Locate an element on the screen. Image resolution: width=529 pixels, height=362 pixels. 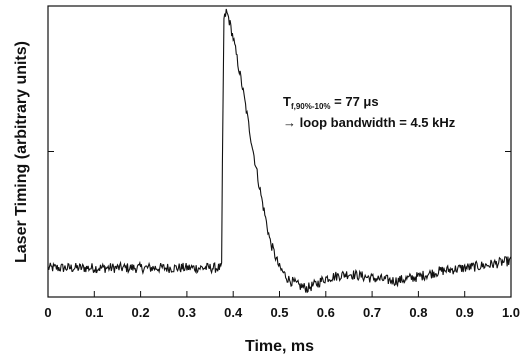
x-tick-label: 0.4 is located at coordinates (233, 312).